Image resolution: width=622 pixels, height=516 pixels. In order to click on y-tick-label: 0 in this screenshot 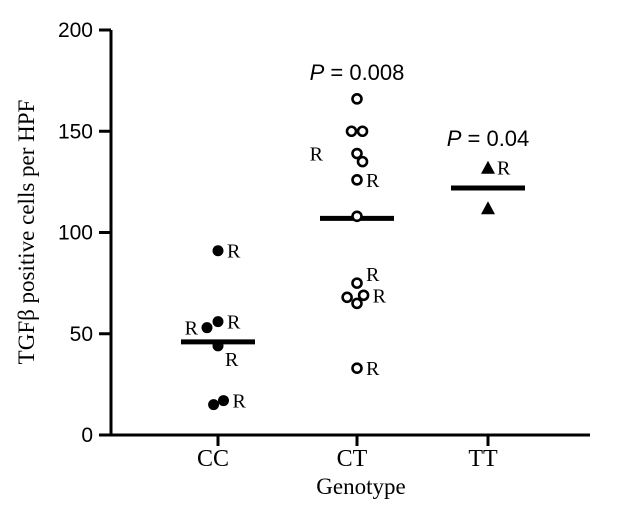, I will do `click(87, 435)`.